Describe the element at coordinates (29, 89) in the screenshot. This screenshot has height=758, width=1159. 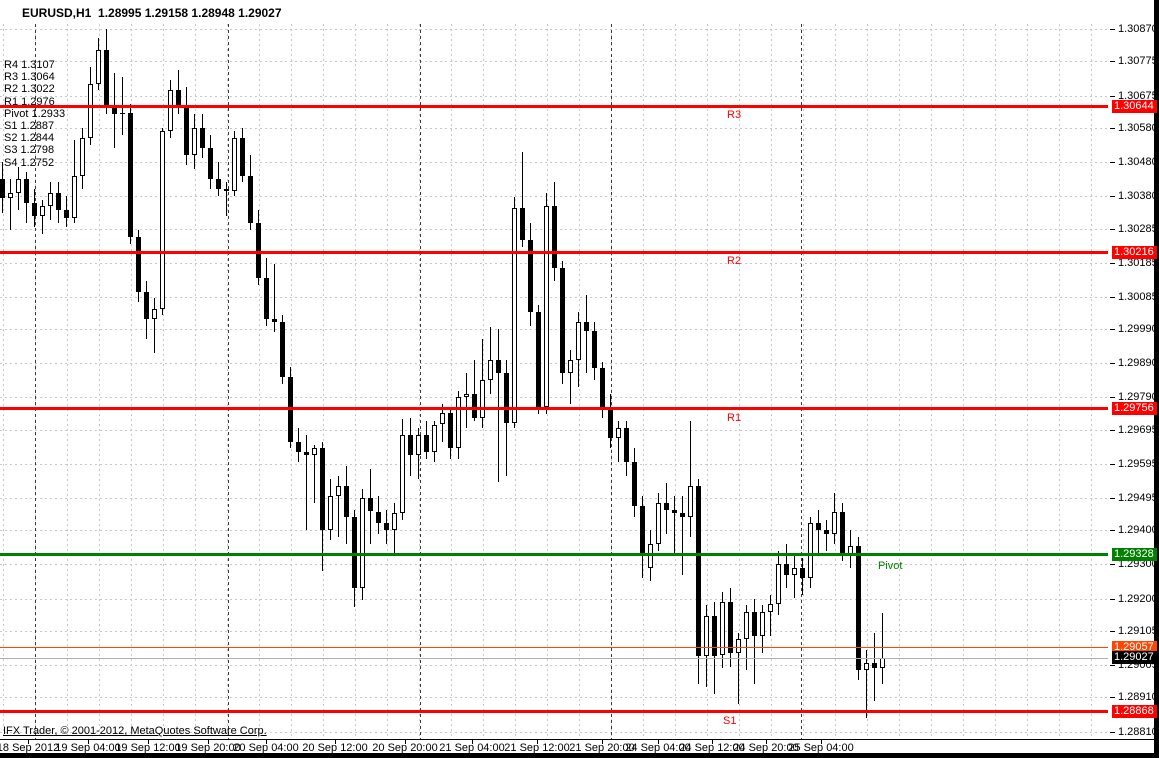
I see `pivot-legend-item: R2 1.3022` at that location.